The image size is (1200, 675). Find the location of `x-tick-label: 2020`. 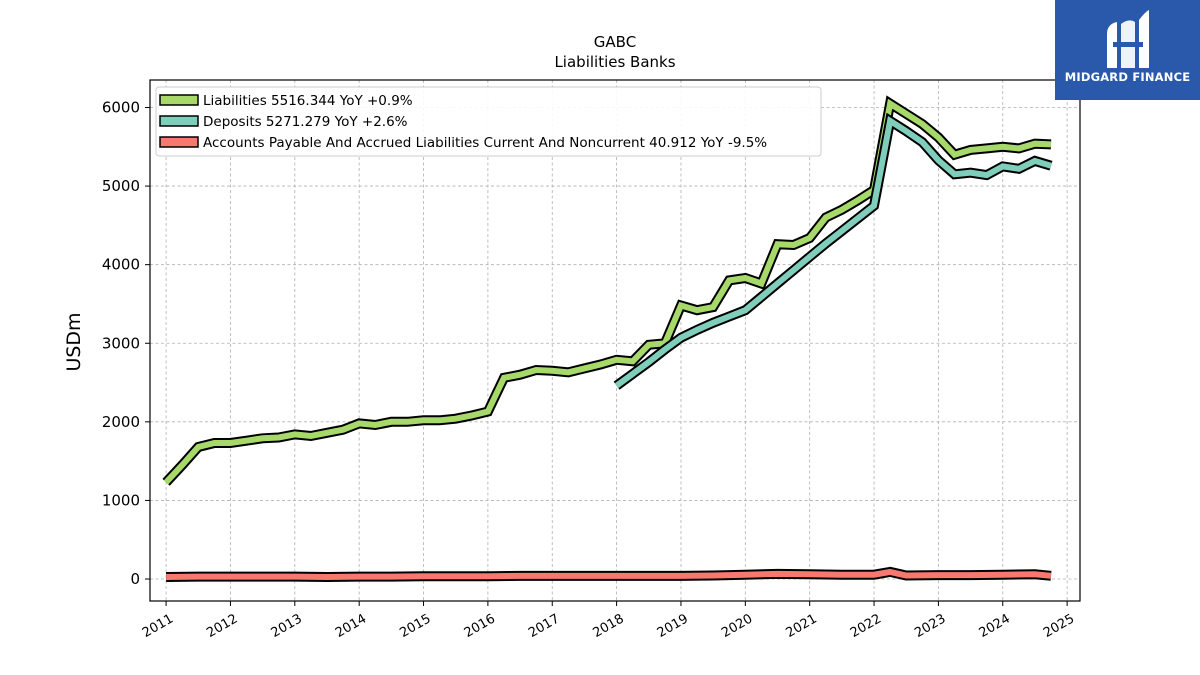

x-tick-label: 2020 is located at coordinates (737, 626).